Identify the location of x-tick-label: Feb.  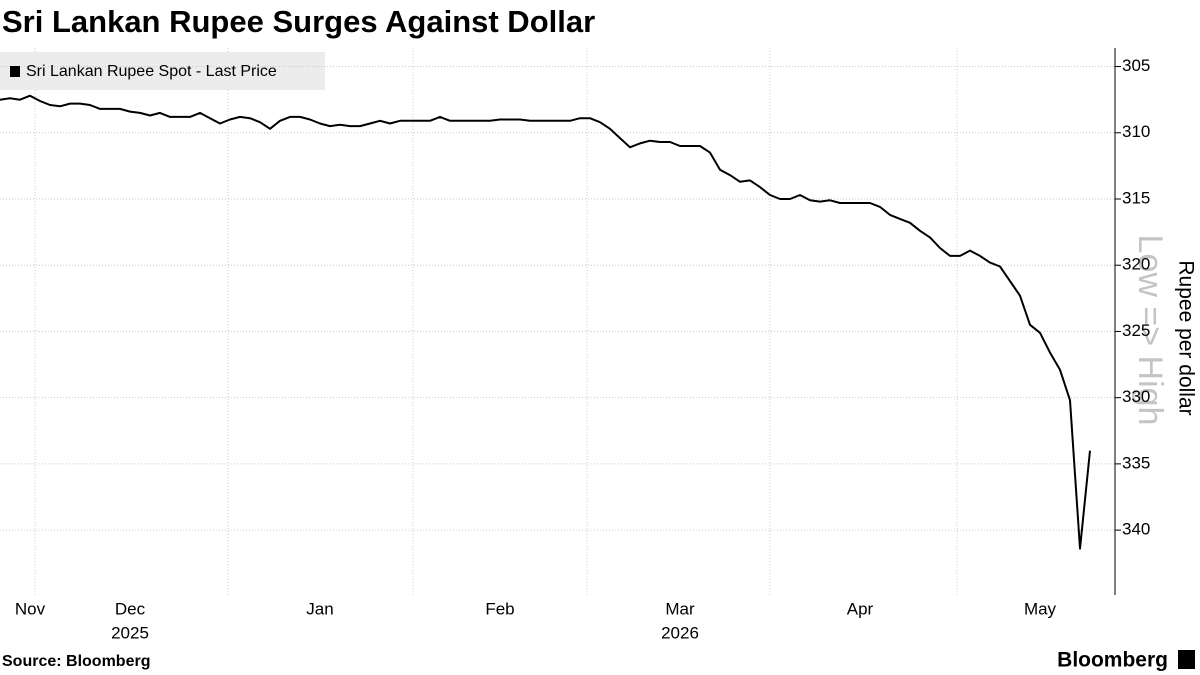
(499, 608).